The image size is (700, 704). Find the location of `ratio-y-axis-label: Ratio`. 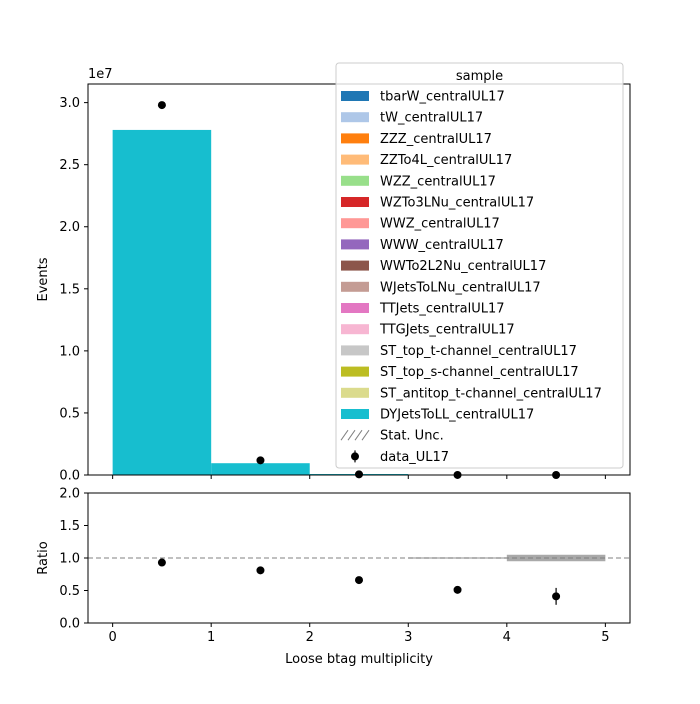

ratio-y-axis-label: Ratio is located at coordinates (43, 557).